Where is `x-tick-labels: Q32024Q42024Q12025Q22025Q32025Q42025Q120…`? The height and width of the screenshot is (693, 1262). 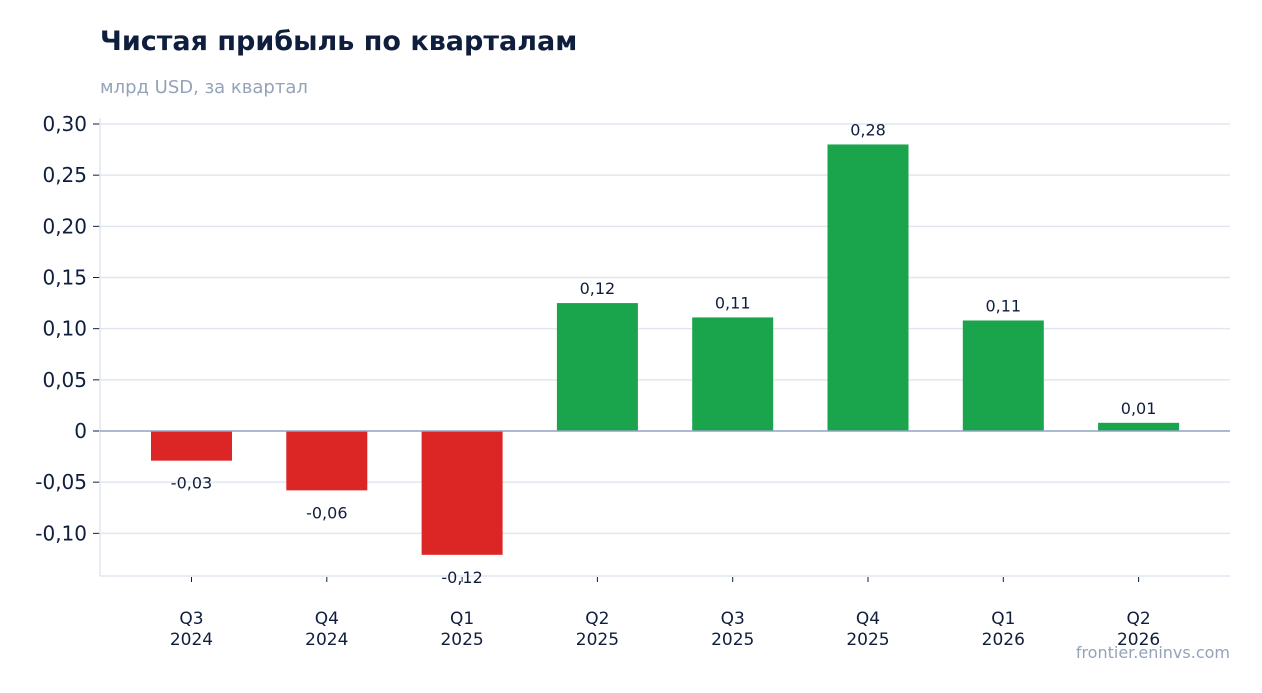 x-tick-labels: Q32024Q42024Q12025Q22025Q32025Q42025Q120… is located at coordinates (665, 629).